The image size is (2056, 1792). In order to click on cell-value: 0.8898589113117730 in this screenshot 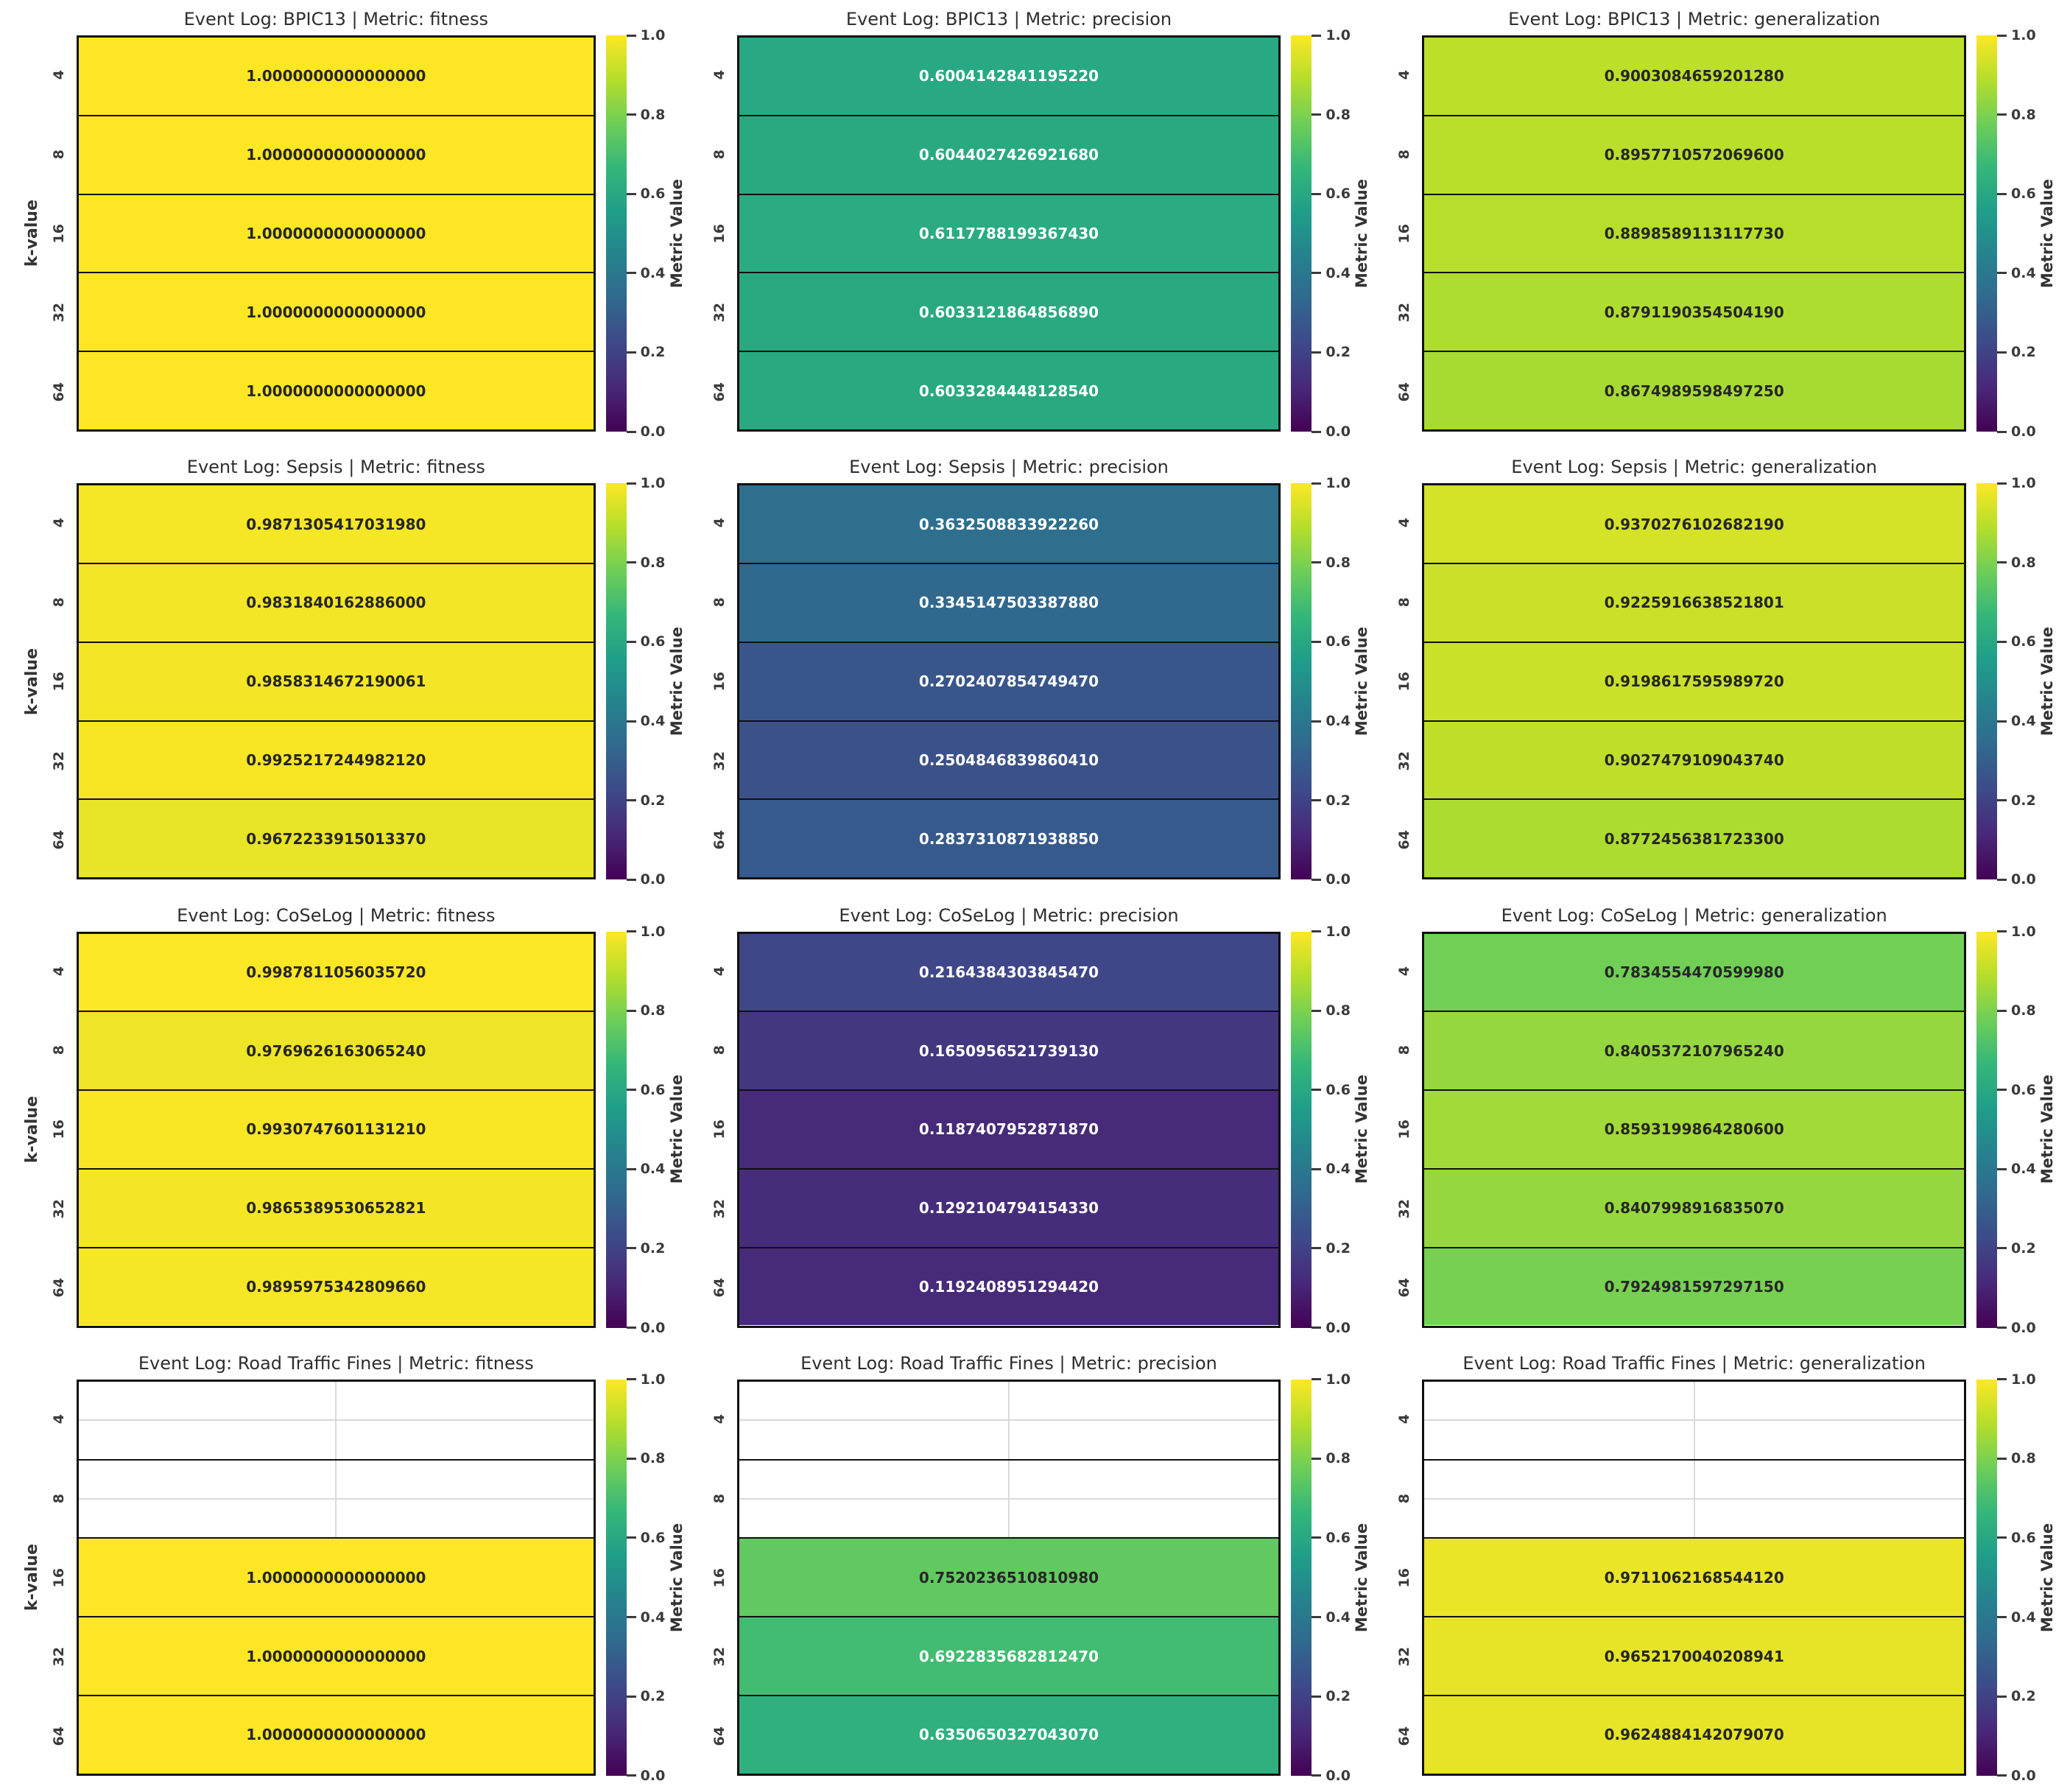, I will do `click(1694, 233)`.